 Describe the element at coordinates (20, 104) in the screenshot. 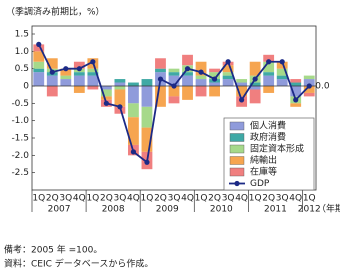

I see `y-tick-label: -0.5` at that location.